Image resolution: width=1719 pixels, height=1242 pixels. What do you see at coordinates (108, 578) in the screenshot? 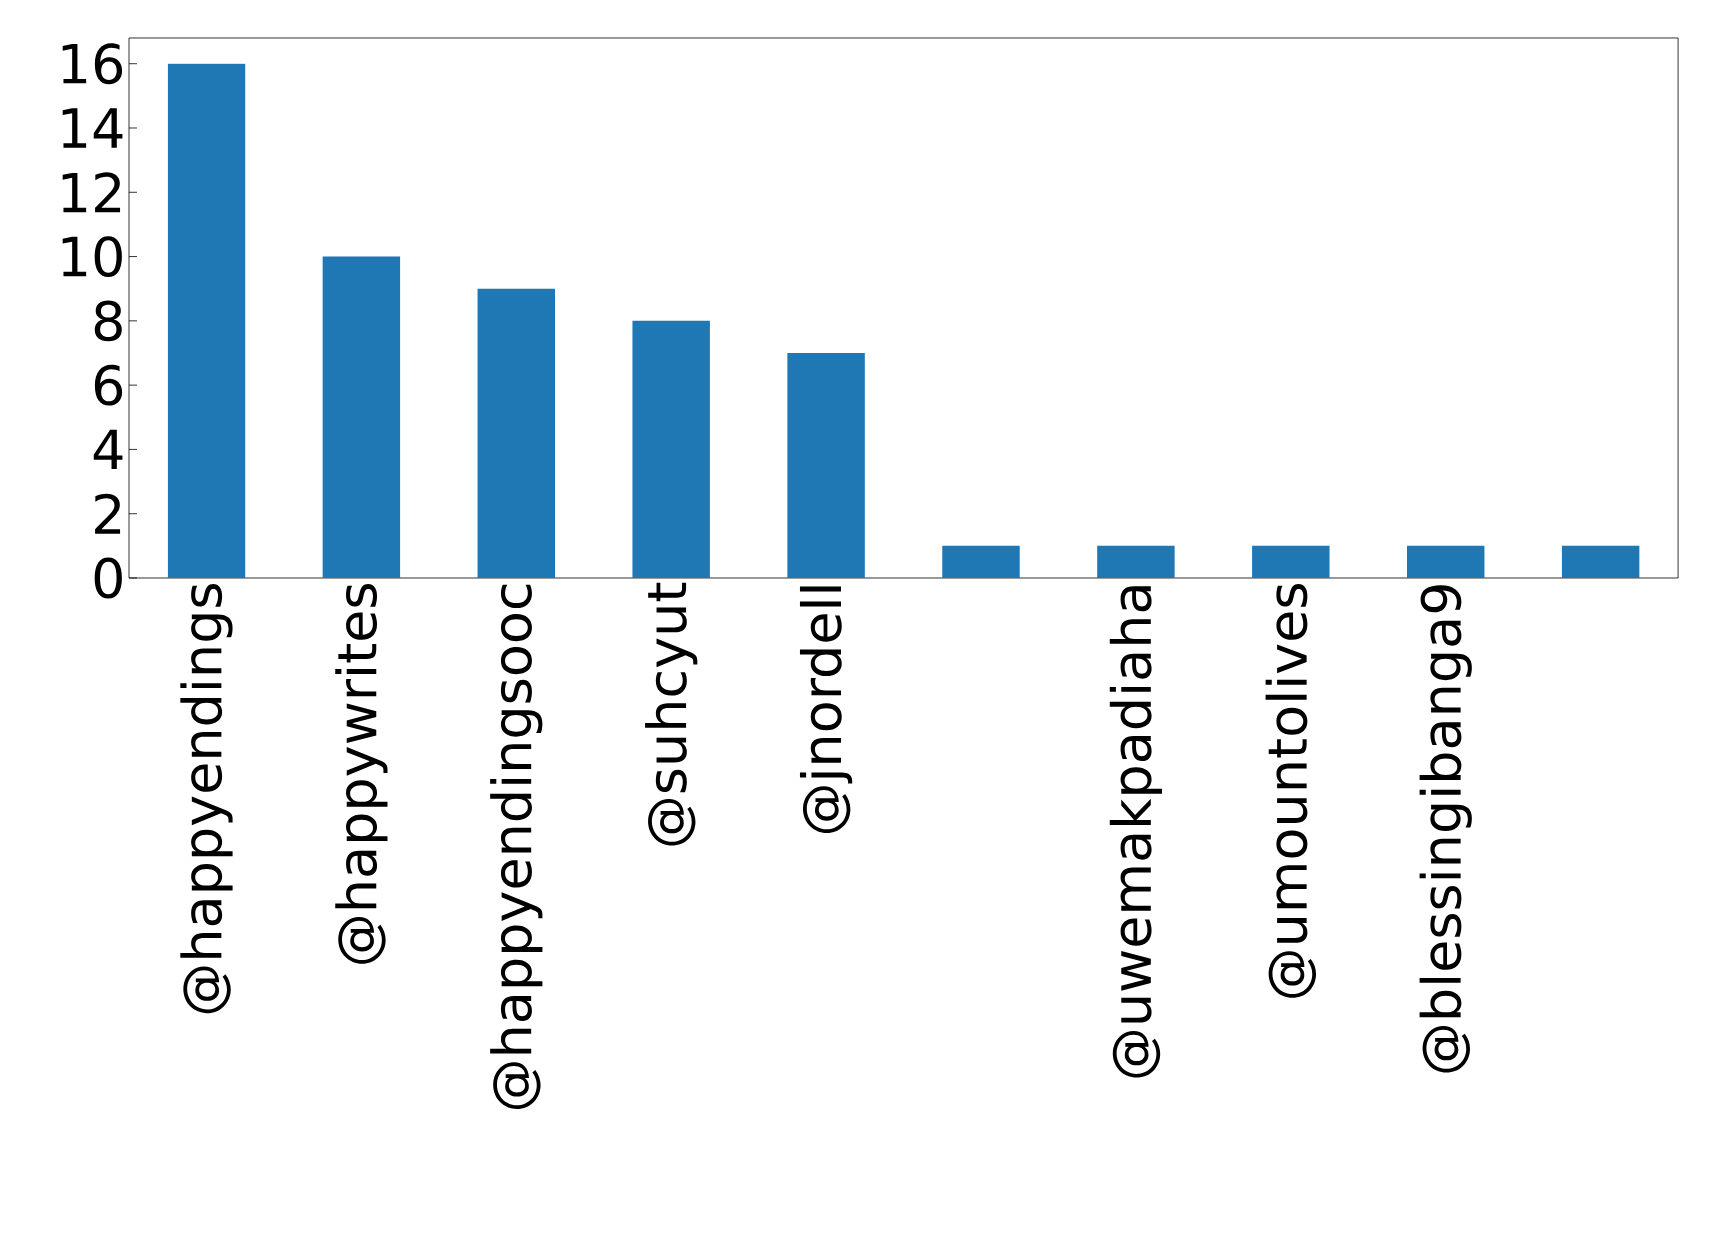
I see `y-tick-label: 0` at bounding box center [108, 578].